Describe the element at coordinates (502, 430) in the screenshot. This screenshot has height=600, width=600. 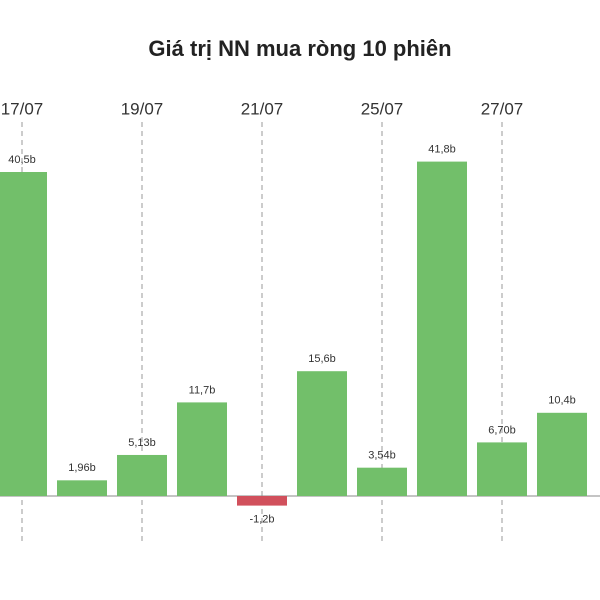
I see `value-label: 6,70b` at that location.